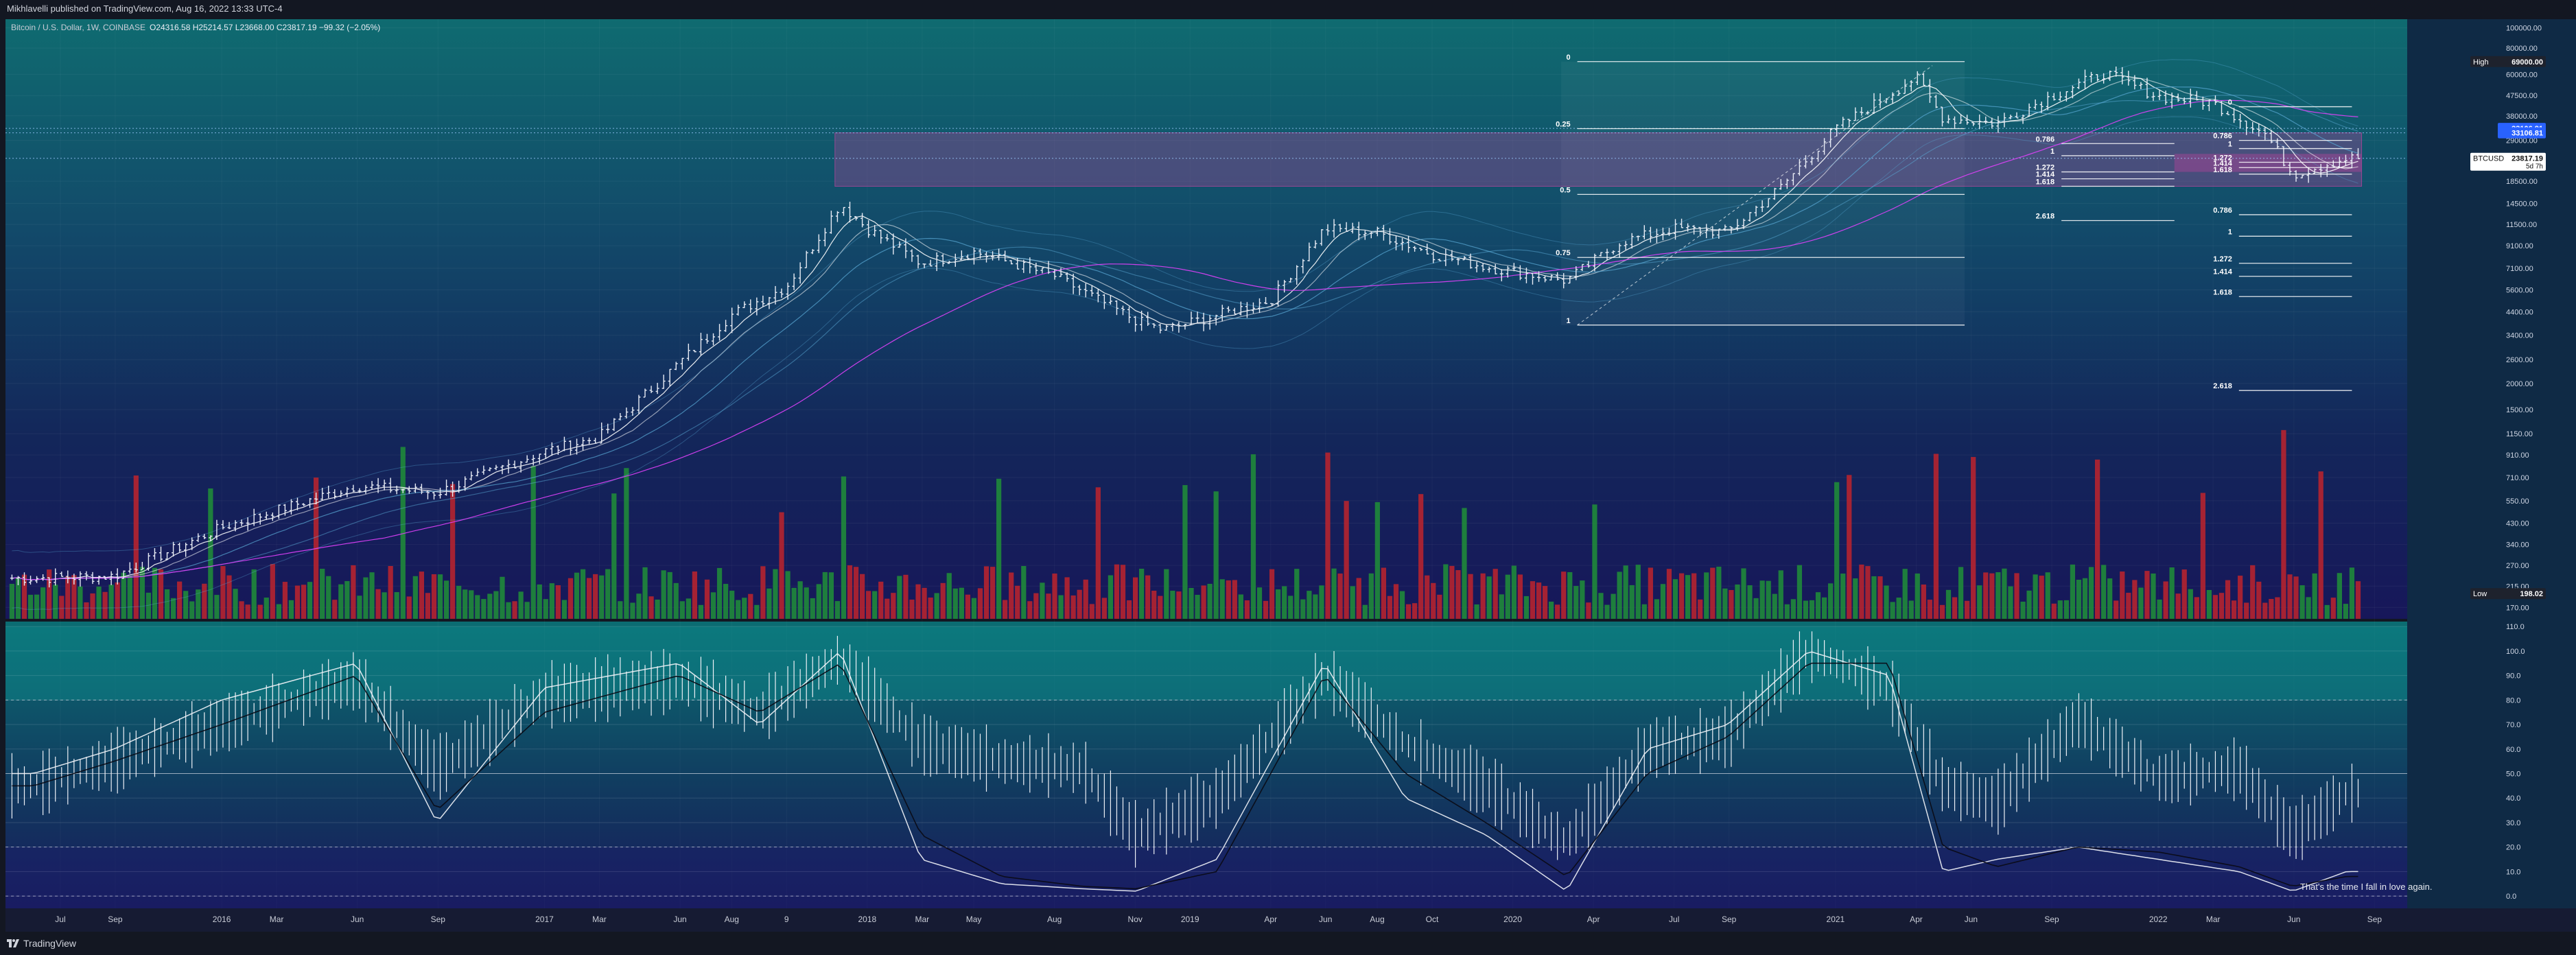  I want to click on osc-tick-label: 40.0, so click(2513, 798).